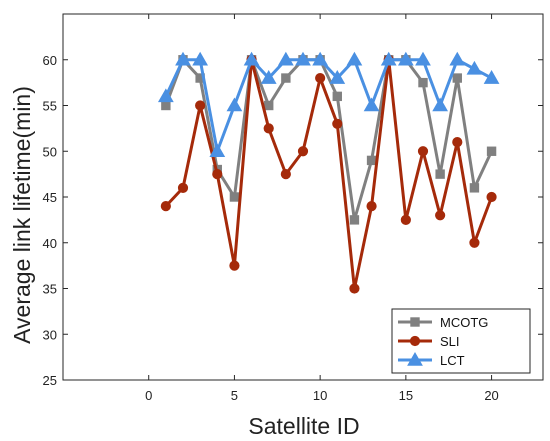 Image resolution: width=550 pixels, height=441 pixels. What do you see at coordinates (50, 151) in the screenshot?
I see `y-tick-label: 50` at bounding box center [50, 151].